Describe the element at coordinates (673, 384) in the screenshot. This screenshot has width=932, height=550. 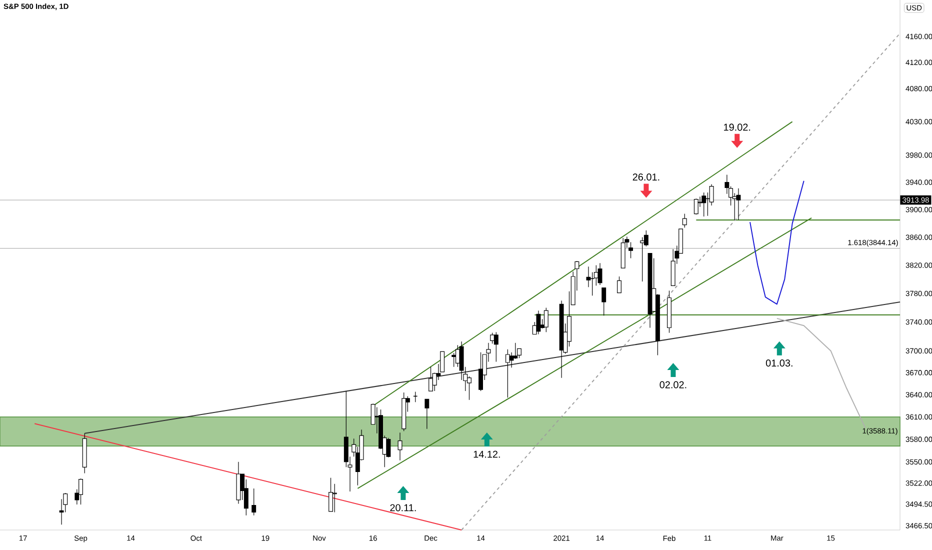
I see `annotation: 02.02.` at that location.